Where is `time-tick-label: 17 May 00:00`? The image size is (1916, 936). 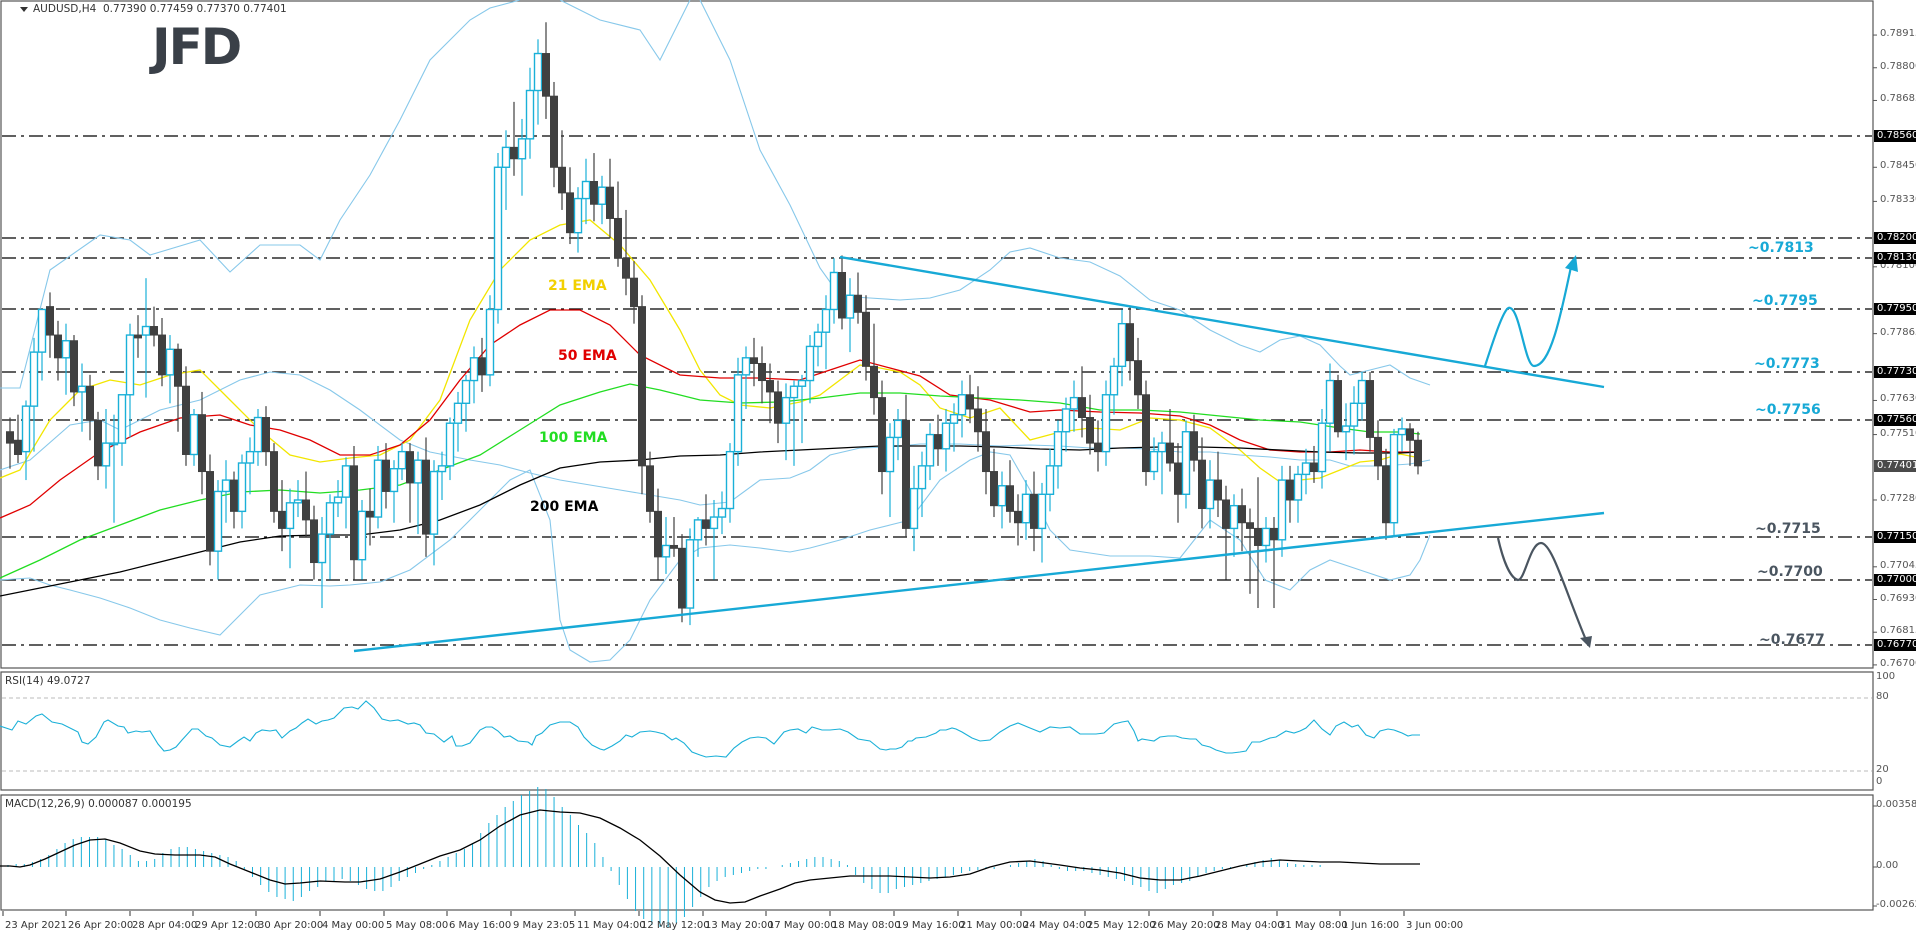 time-tick-label: 17 May 00:00 is located at coordinates (802, 925).